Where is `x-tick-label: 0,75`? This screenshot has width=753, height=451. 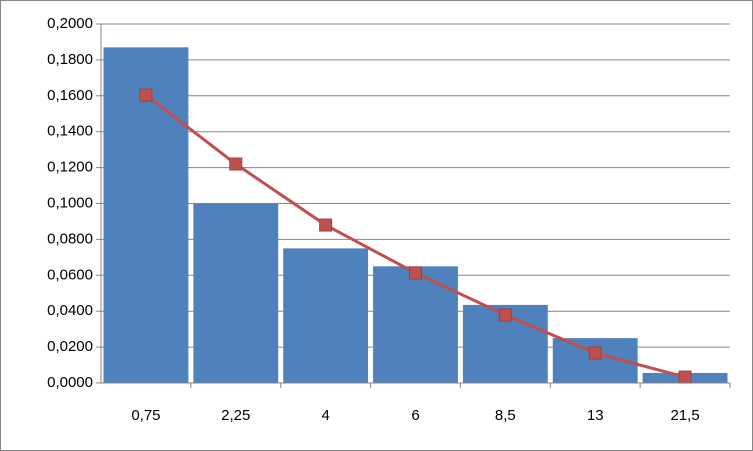
x-tick-label: 0,75 is located at coordinates (145, 415).